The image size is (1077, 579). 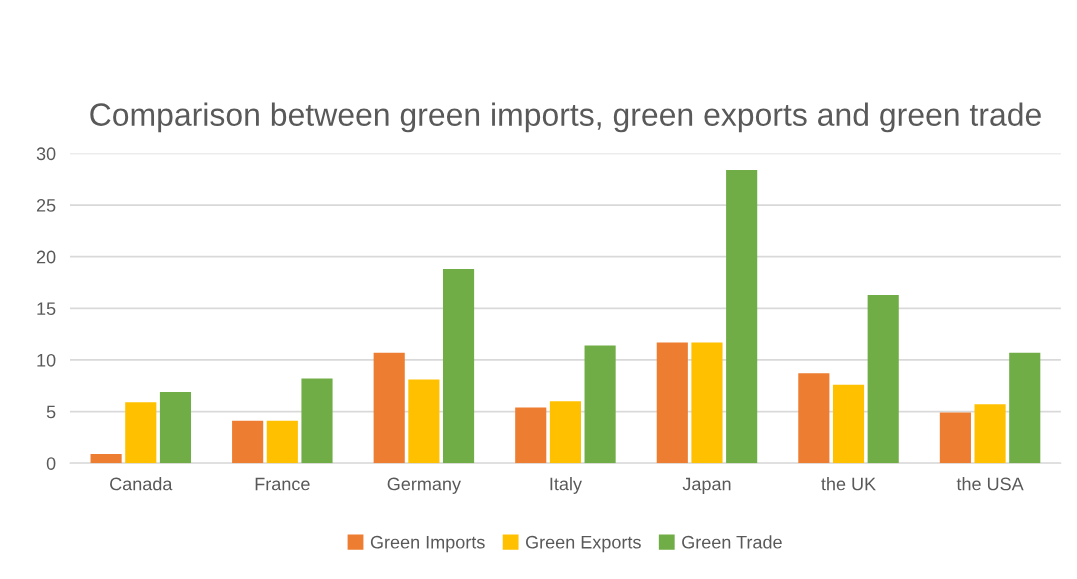 I want to click on x-tick-label: Germany, so click(x=424, y=485).